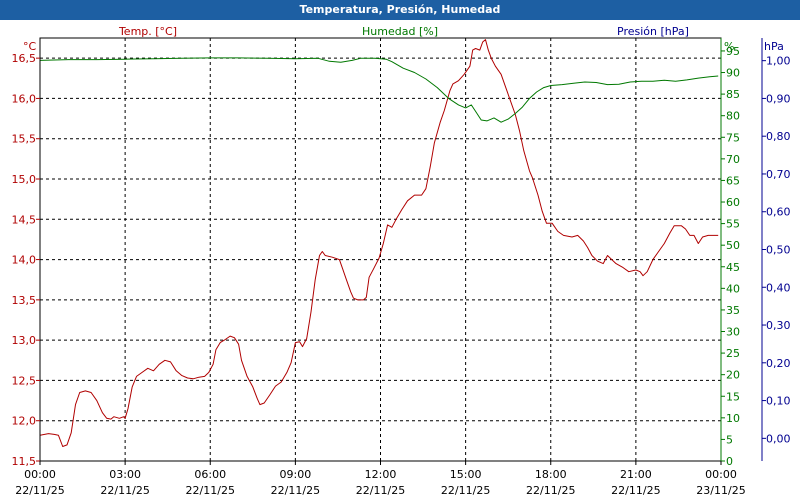  Describe the element at coordinates (778, 325) in the screenshot. I see `pressure-tick-label: 0,30` at that location.